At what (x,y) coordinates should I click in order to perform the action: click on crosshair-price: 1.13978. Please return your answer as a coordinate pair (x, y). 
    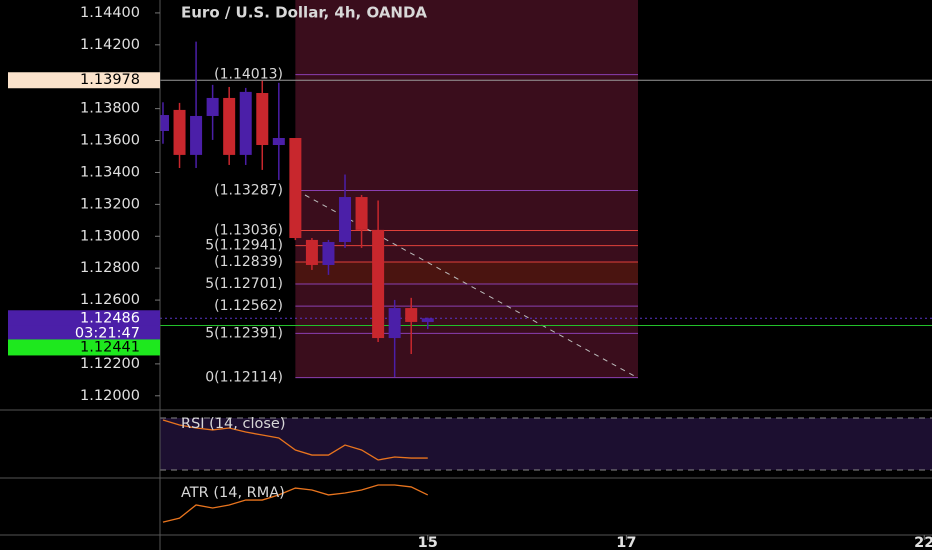
    Looking at the image, I should click on (110, 80).